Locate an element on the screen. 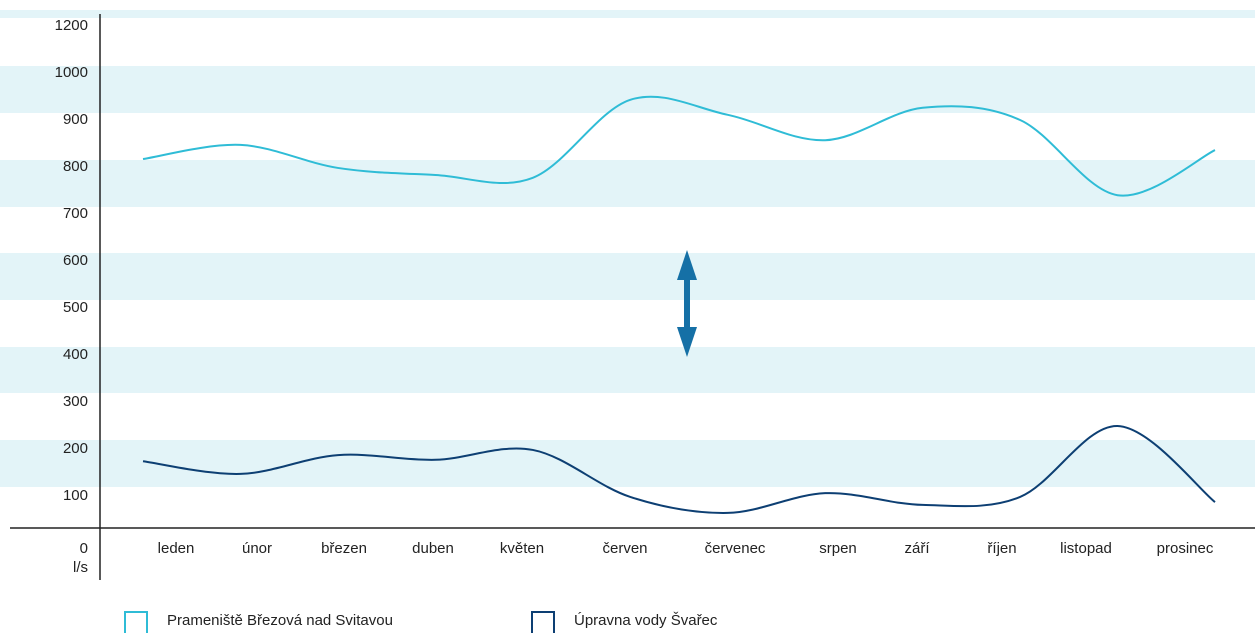 This screenshot has width=1255, height=638. y-tick-label: 900 is located at coordinates (75, 119).